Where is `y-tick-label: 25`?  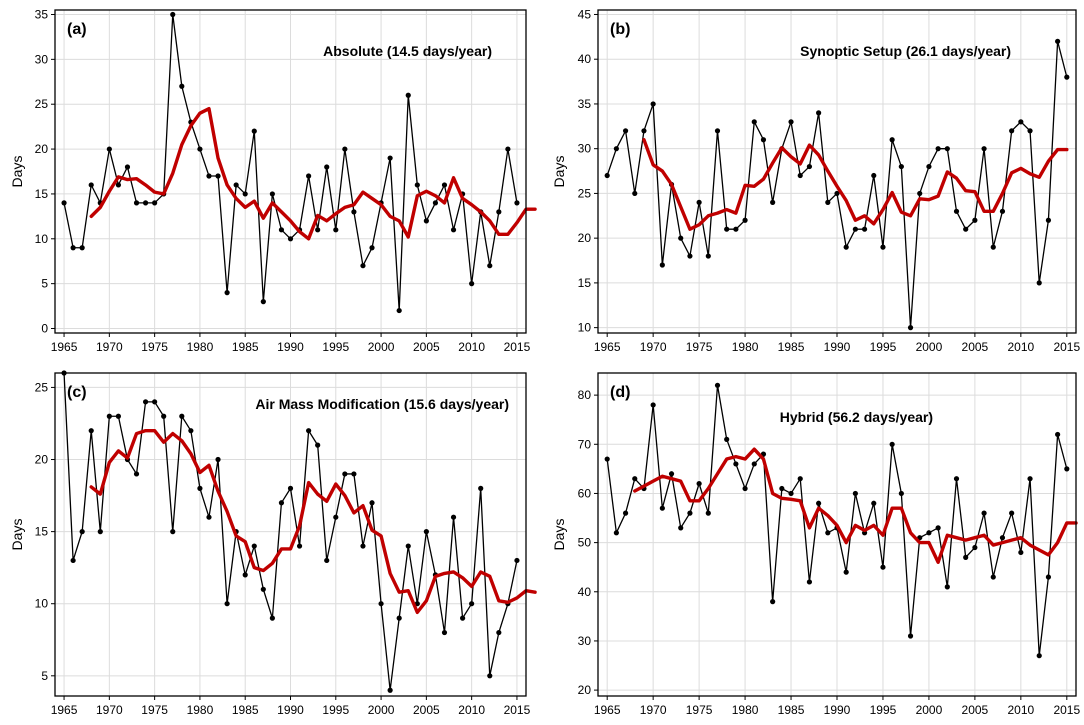
y-tick-label: 25 is located at coordinates (42, 387).